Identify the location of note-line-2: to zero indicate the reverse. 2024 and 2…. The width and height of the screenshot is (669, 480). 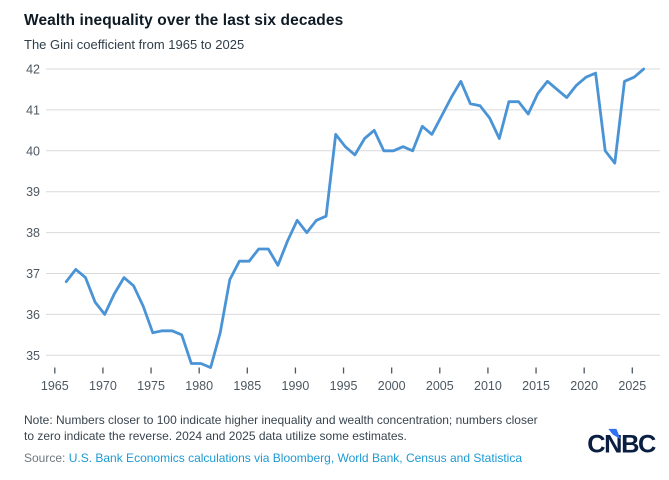
(215, 436).